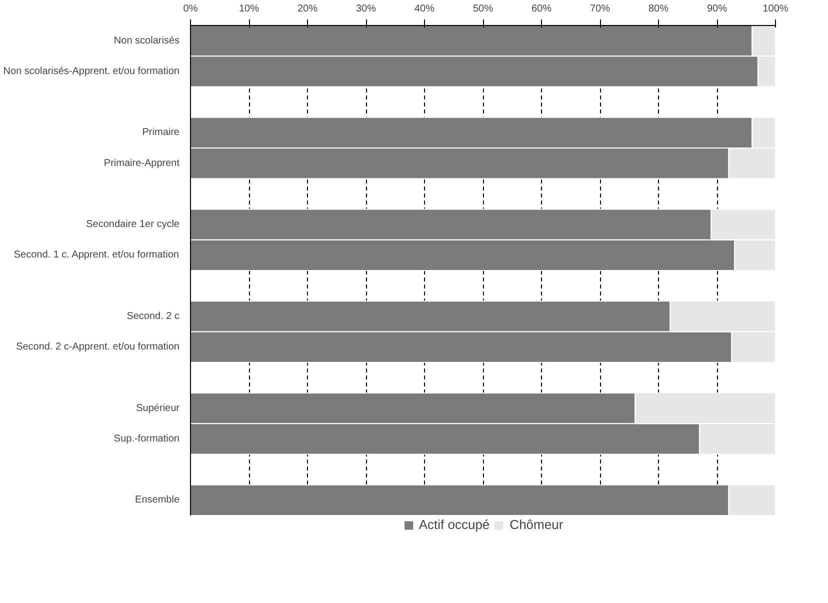  I want to click on x-tick-label: 70%, so click(600, 9).